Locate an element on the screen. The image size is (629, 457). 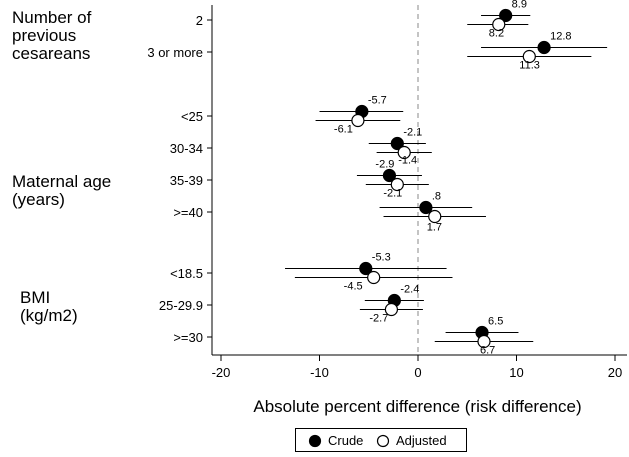
row-label: >=30 is located at coordinates (188, 337).